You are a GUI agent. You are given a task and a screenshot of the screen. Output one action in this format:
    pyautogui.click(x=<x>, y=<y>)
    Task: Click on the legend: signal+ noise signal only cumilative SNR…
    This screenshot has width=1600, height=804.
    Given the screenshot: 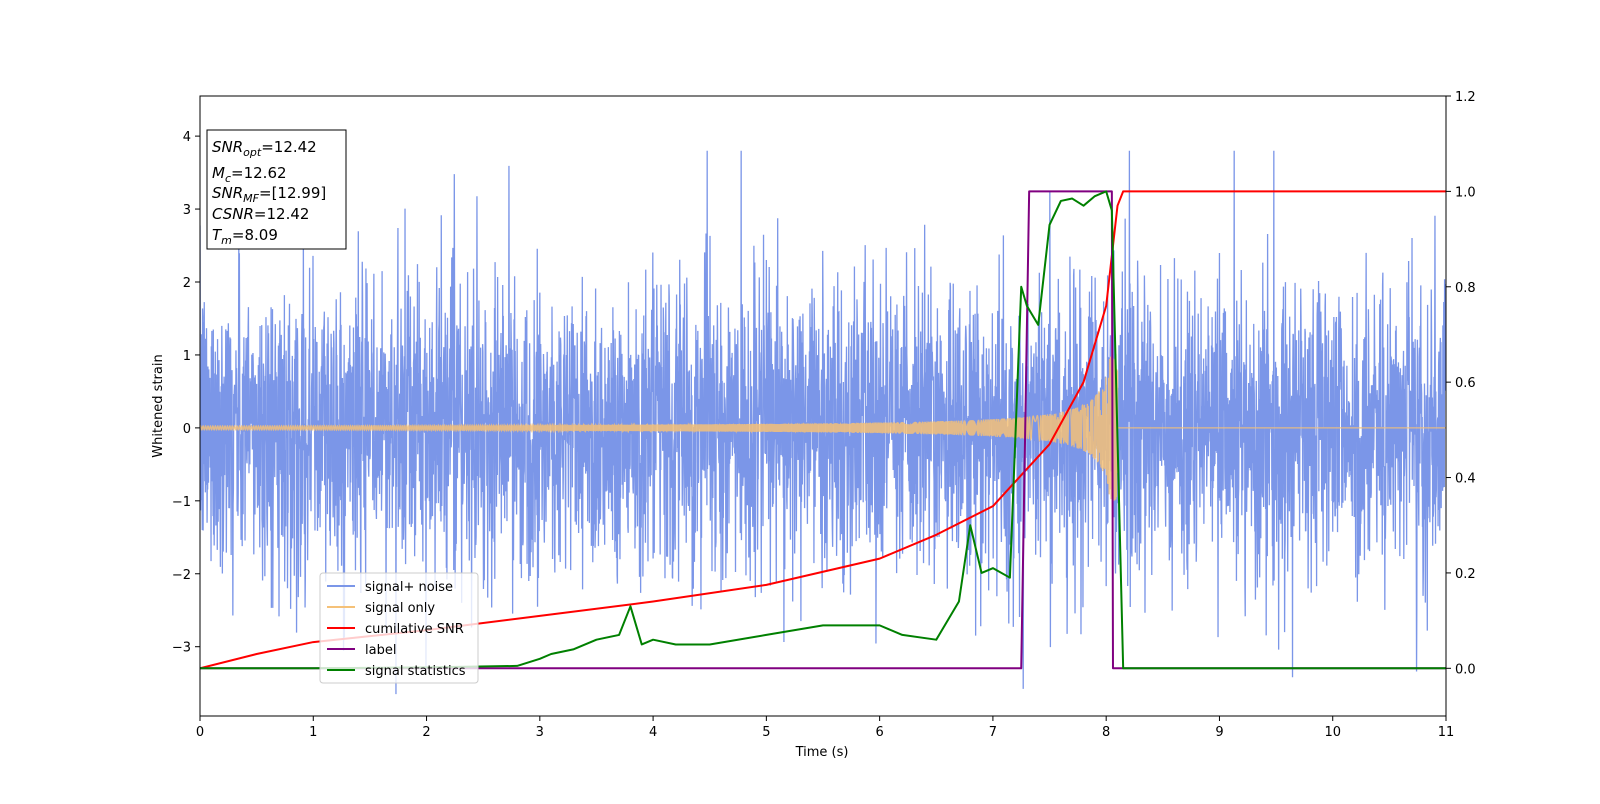 What is the action you would take?
    pyautogui.click(x=399, y=628)
    